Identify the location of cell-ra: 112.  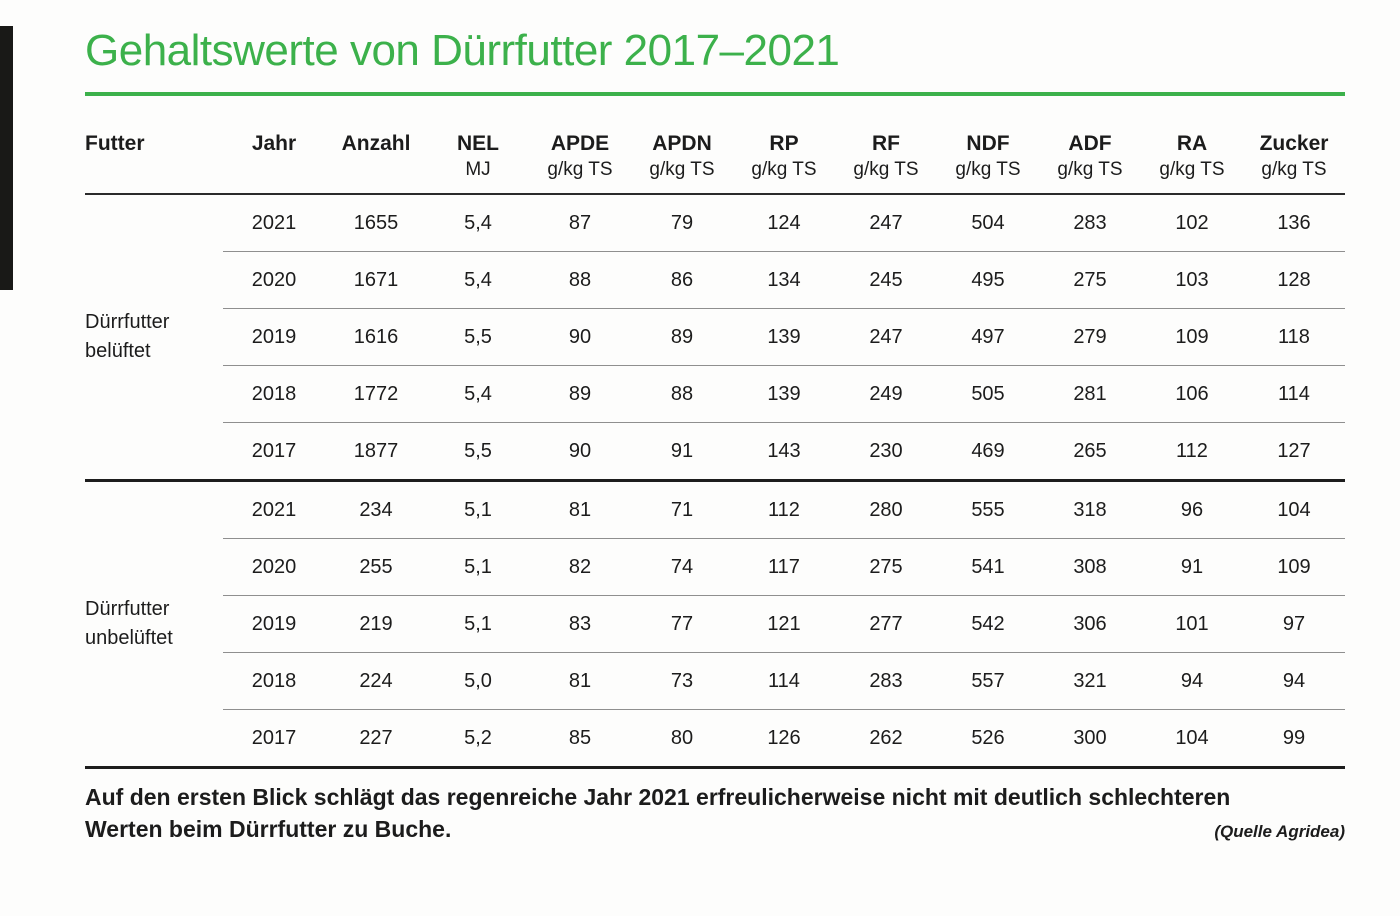
(1192, 451).